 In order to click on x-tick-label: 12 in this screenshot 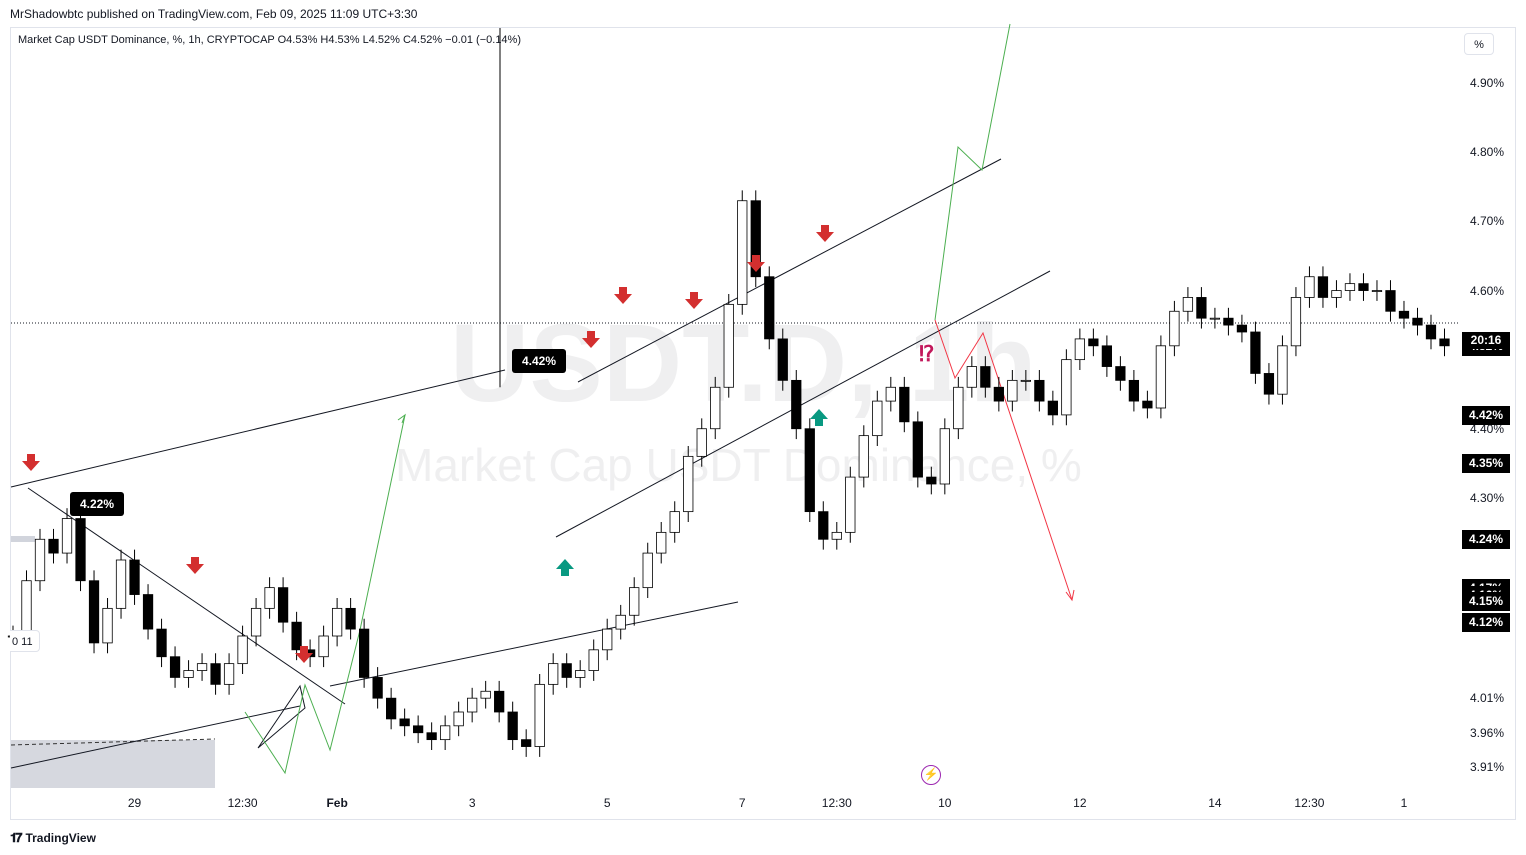, I will do `click(1080, 803)`.